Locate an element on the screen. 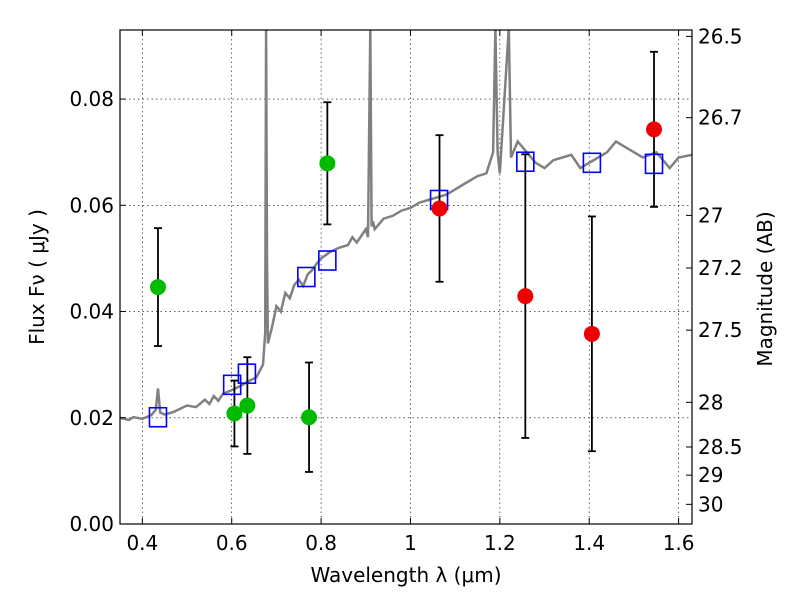  right-tick-label: 26.5 is located at coordinates (720, 36).